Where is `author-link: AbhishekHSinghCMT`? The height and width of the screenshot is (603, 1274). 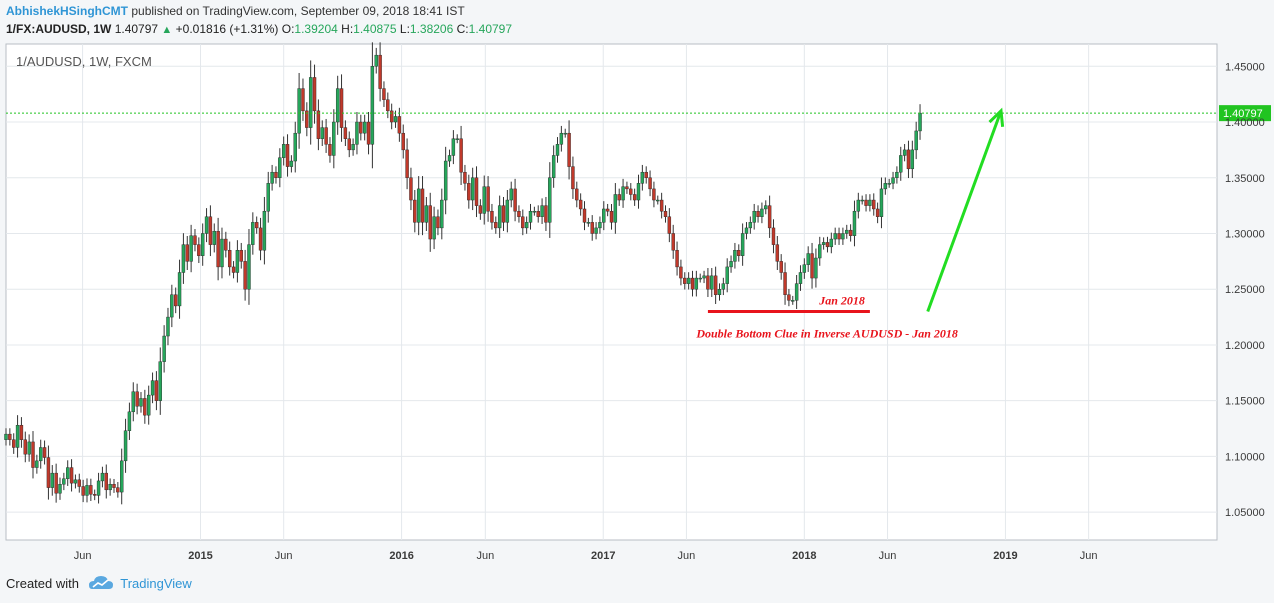 author-link: AbhishekHSinghCMT is located at coordinates (67, 11).